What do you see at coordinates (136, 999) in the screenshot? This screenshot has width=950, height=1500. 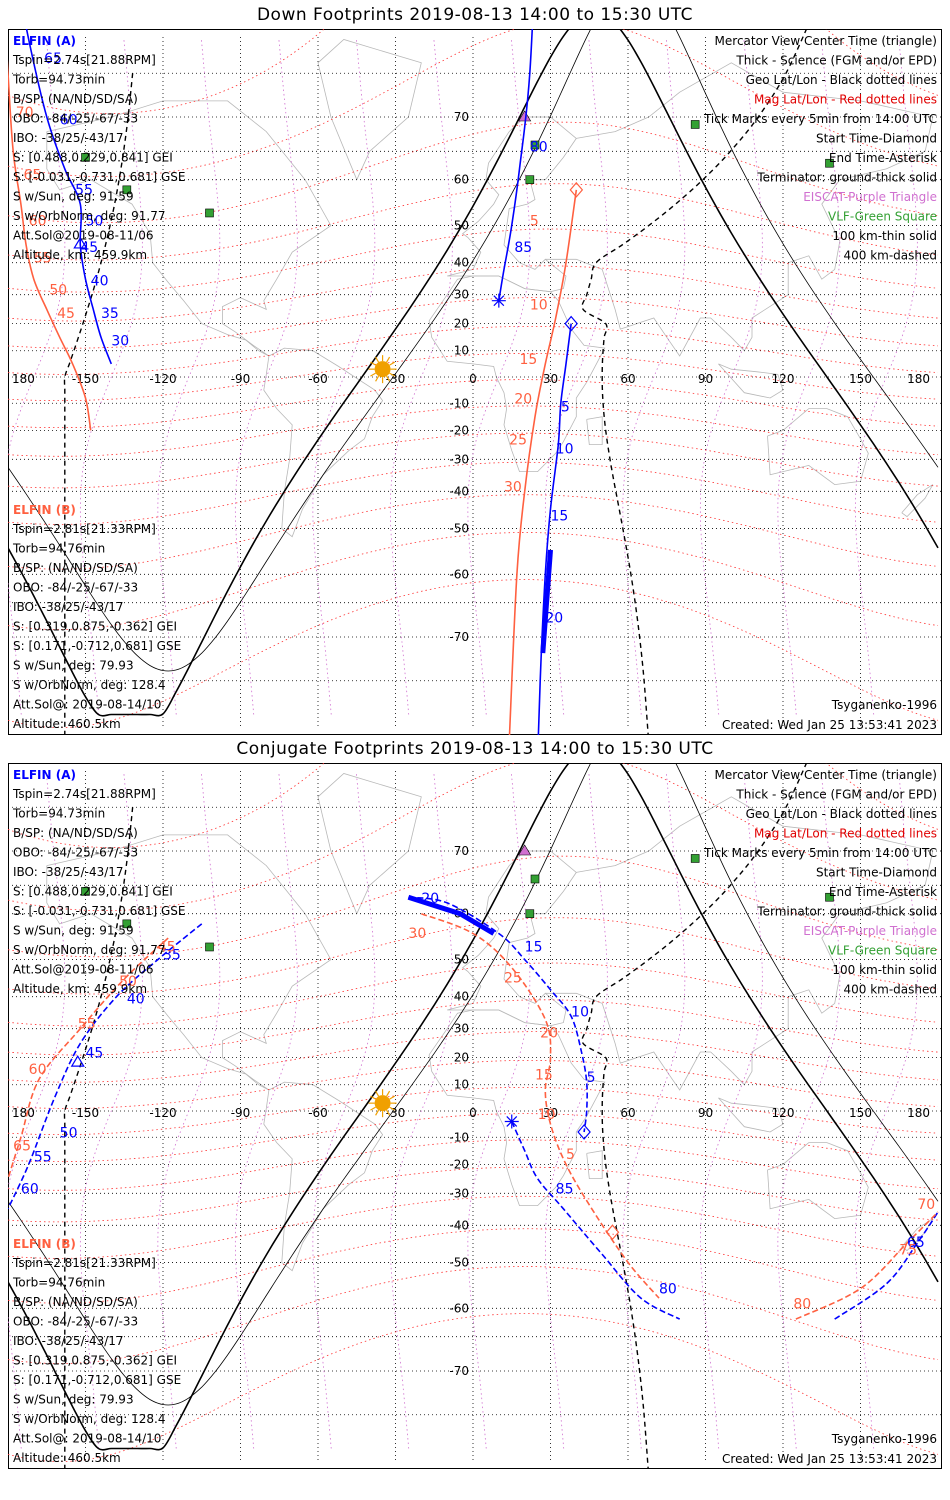 I see `track-a-tick: 40` at bounding box center [136, 999].